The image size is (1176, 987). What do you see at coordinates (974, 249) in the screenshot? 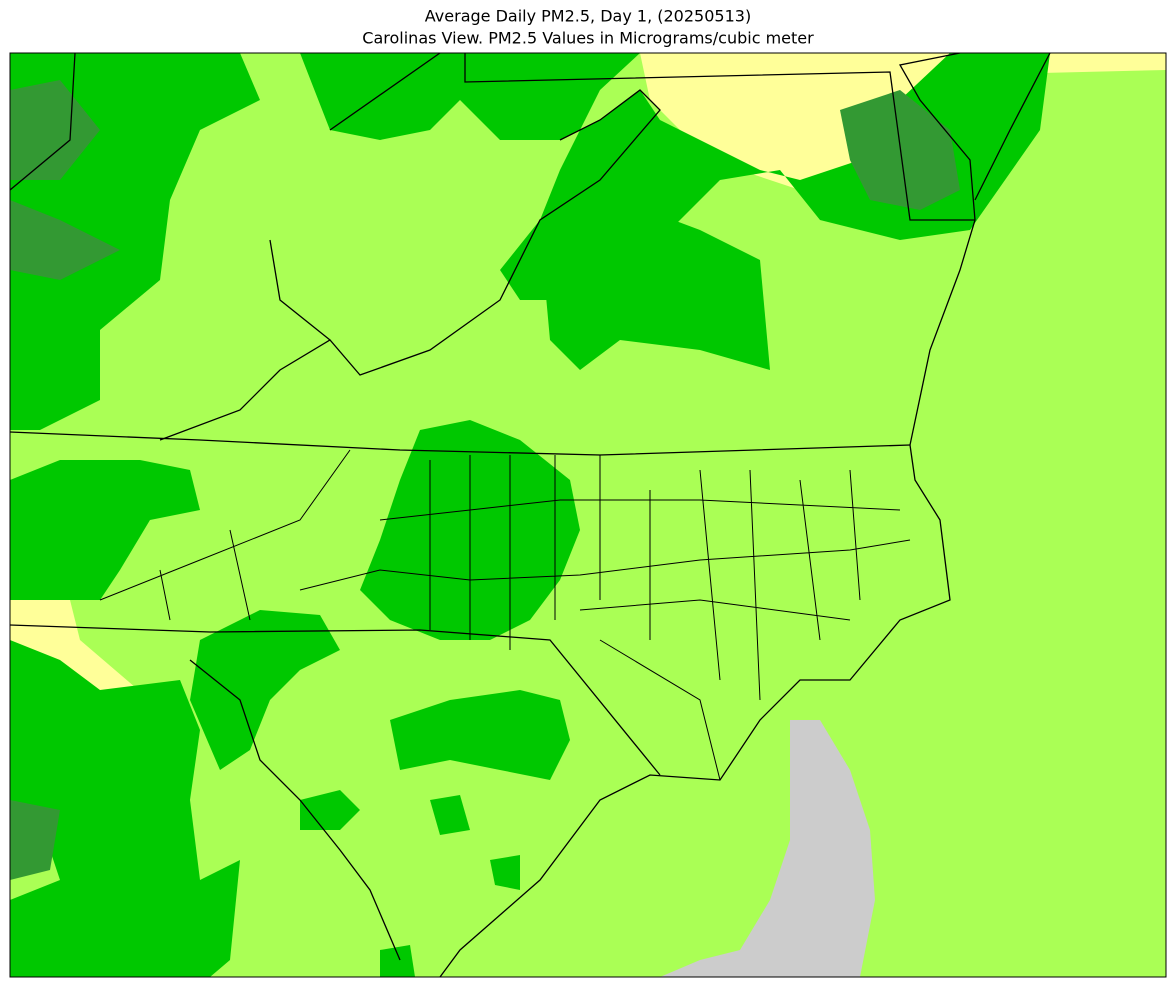
I see `coastline` at bounding box center [974, 249].